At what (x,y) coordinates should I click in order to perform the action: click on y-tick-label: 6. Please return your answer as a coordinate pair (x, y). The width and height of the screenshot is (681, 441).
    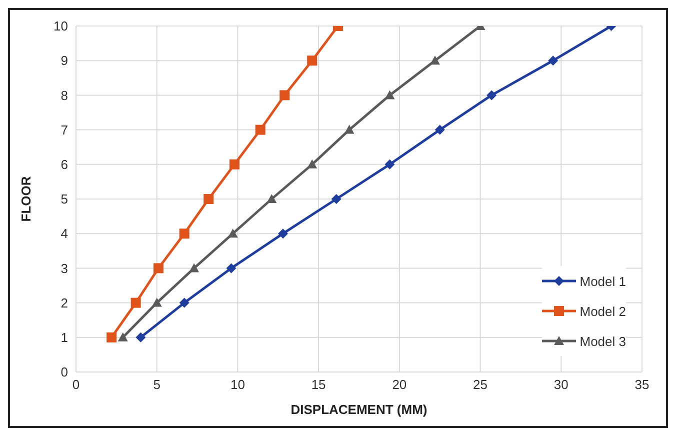
    Looking at the image, I should click on (64, 164).